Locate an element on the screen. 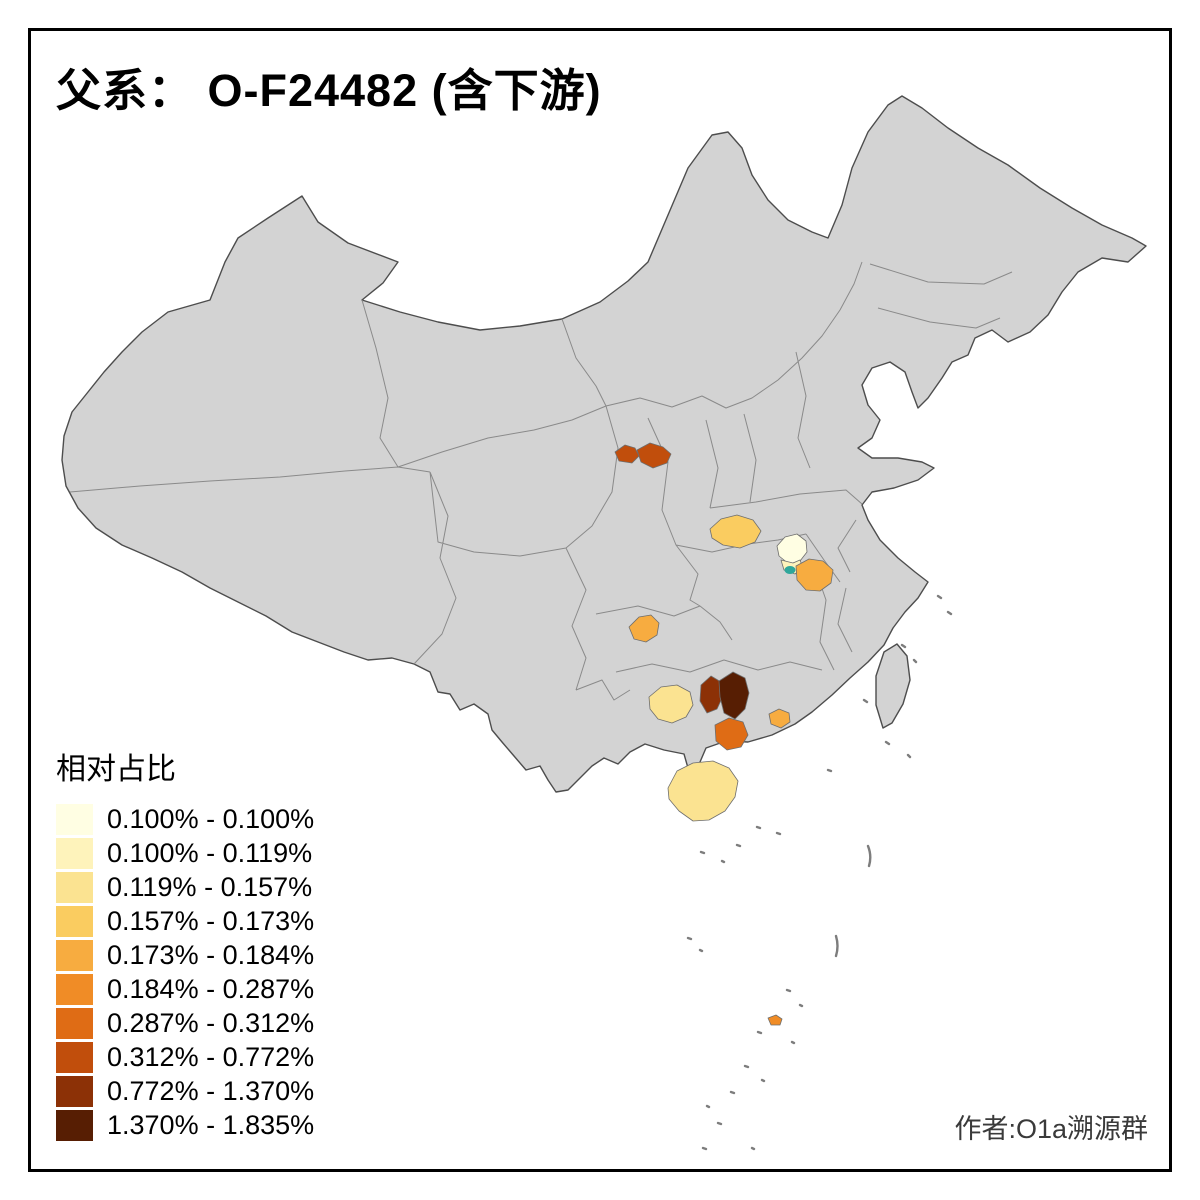 Image resolution: width=1200 pixels, height=1200 pixels. small-islands is located at coordinates (819, 872).